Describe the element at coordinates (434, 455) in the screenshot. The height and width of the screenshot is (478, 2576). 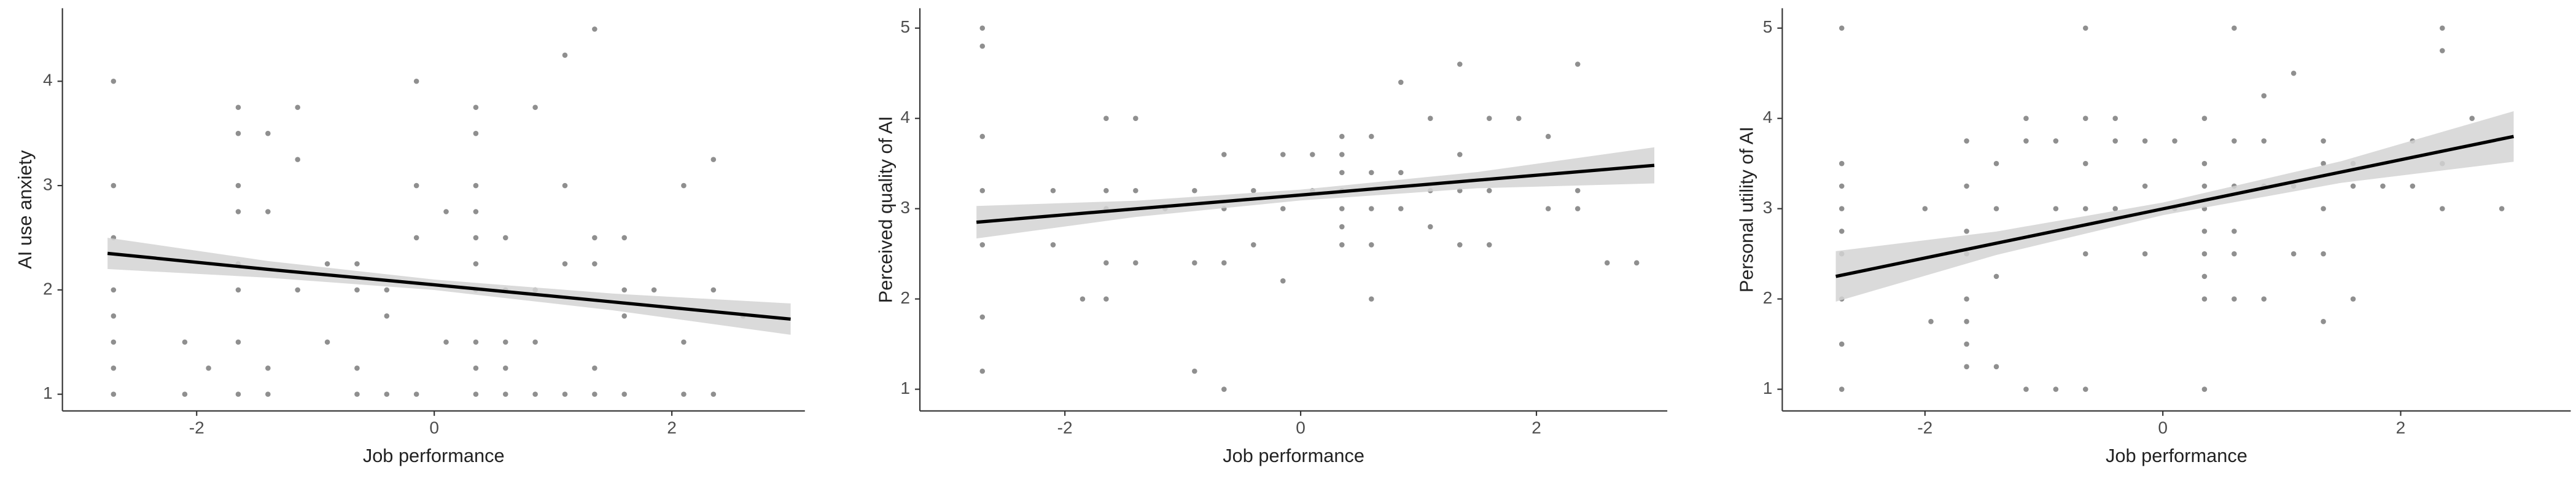
I see `x-axis-title: Job performance` at that location.